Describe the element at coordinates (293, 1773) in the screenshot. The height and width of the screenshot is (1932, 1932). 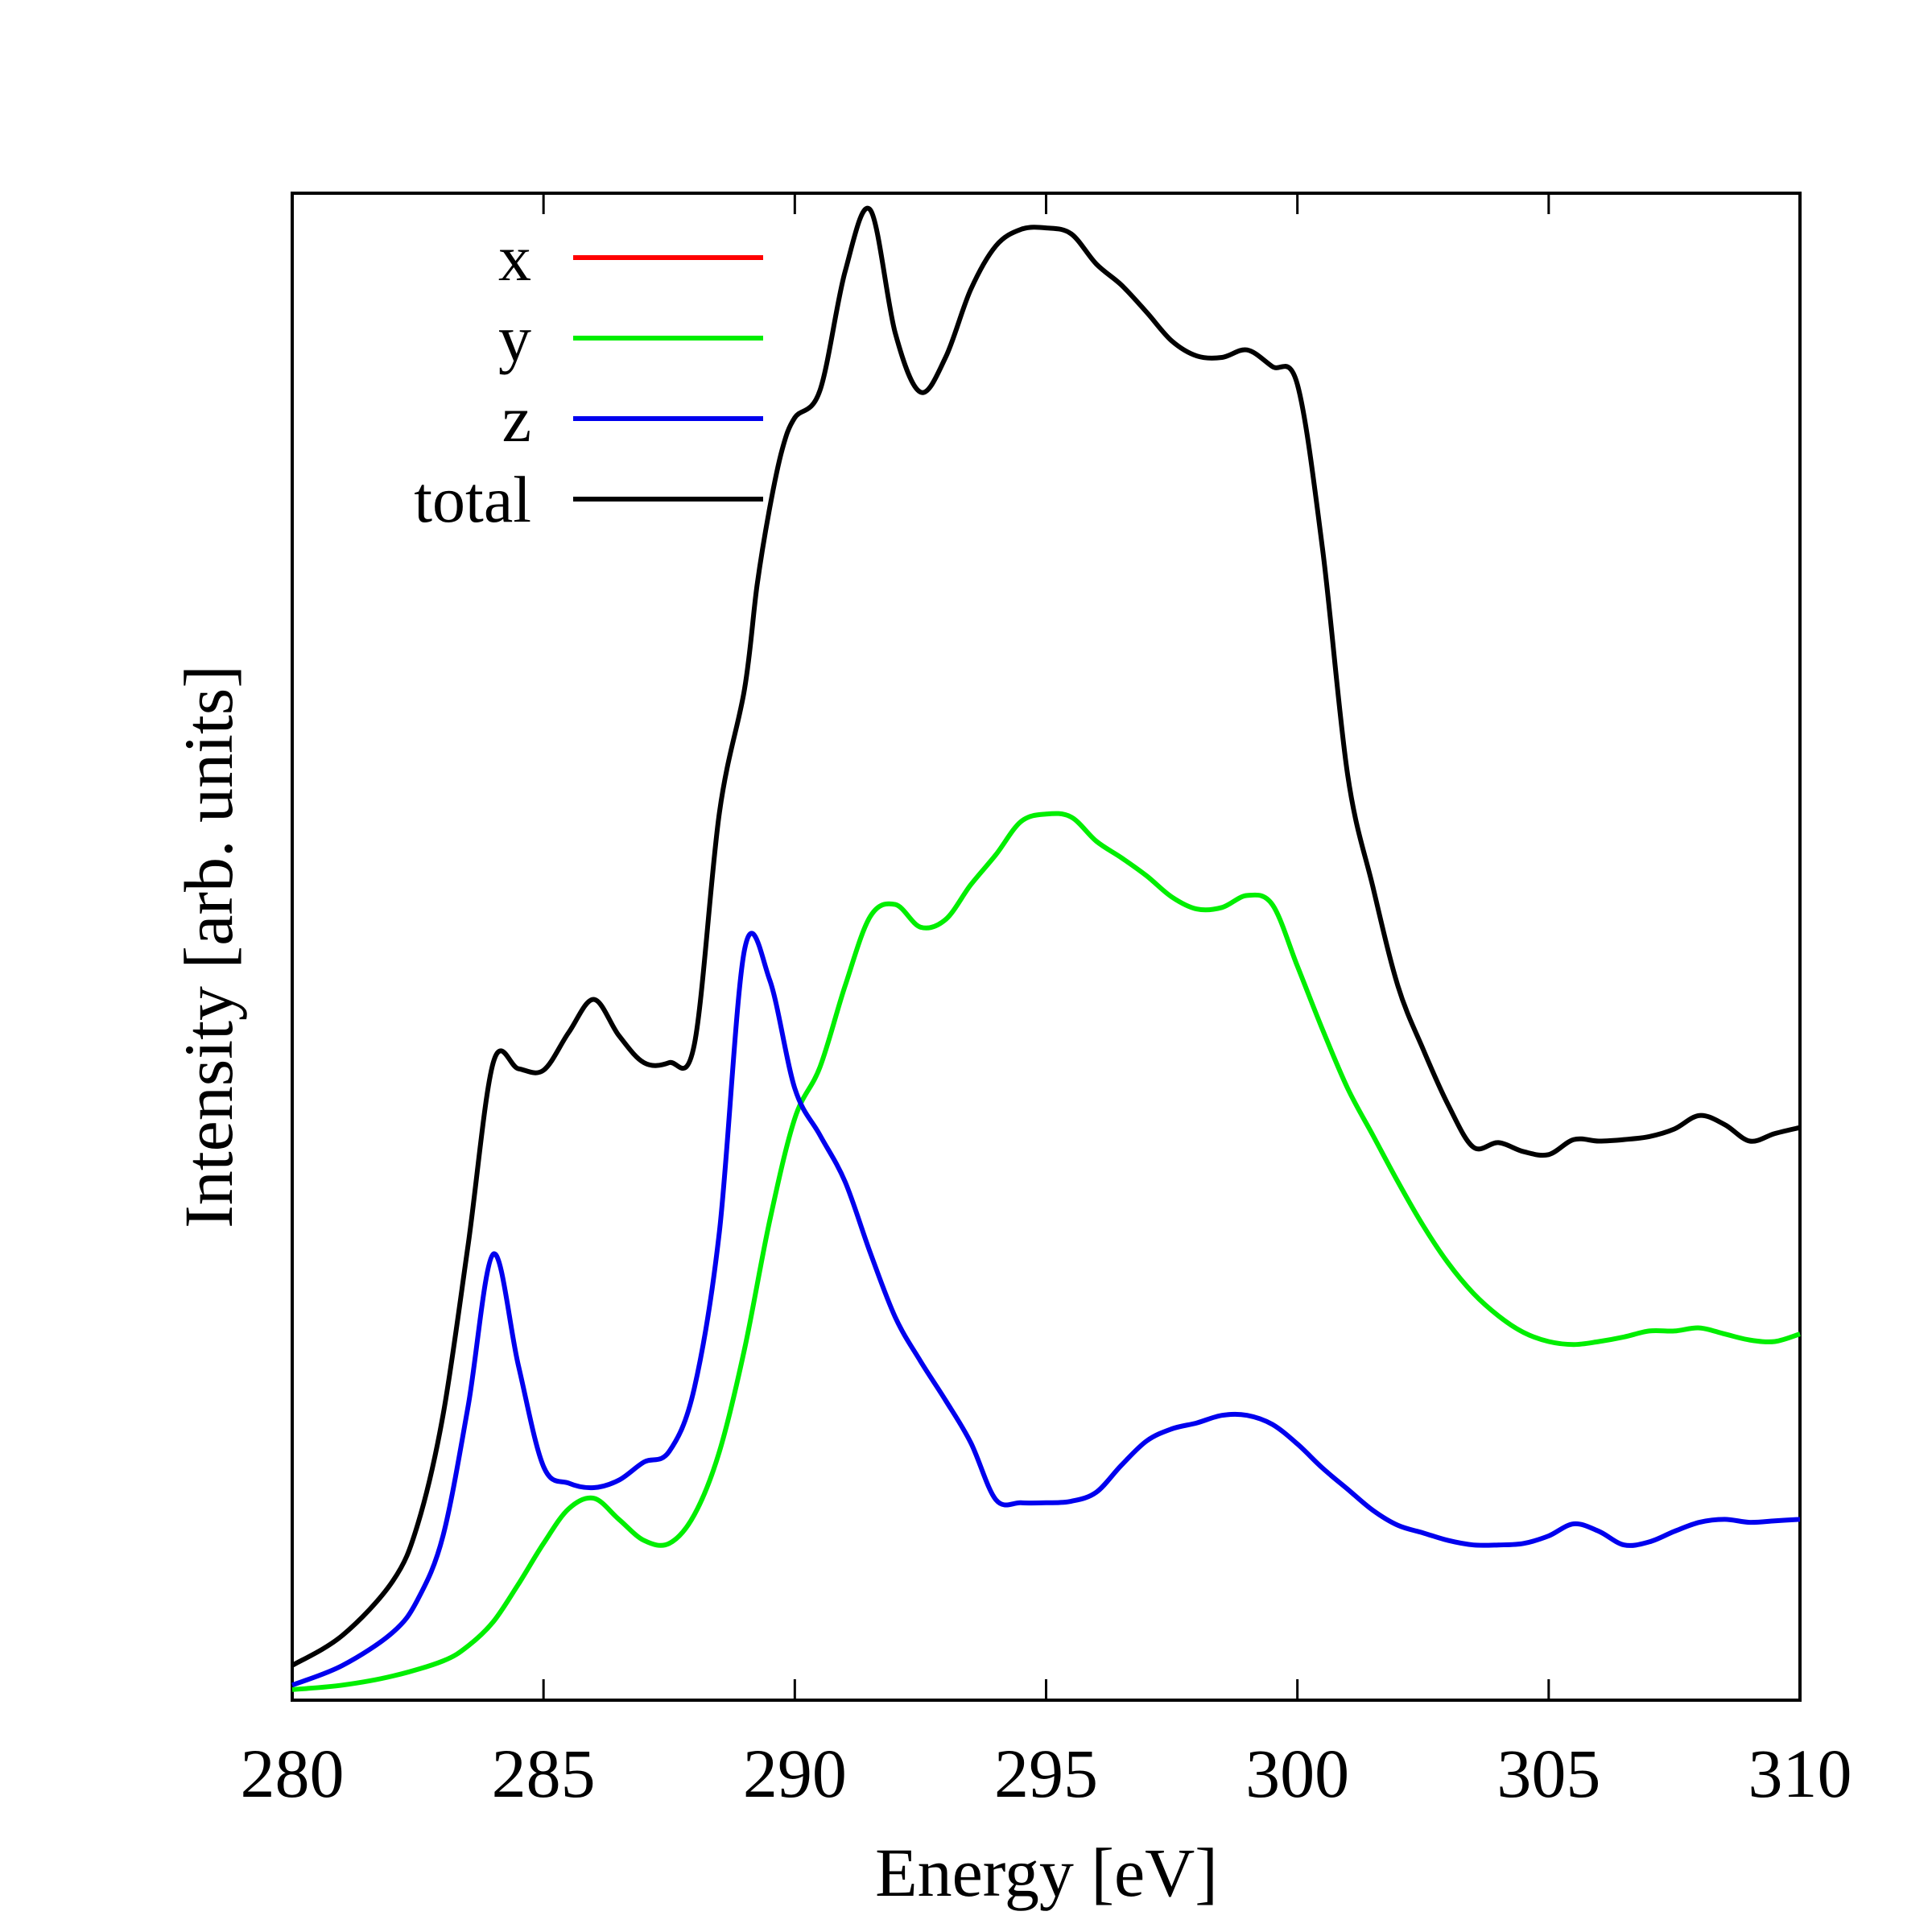
I see `x-tick-label: 280` at that location.